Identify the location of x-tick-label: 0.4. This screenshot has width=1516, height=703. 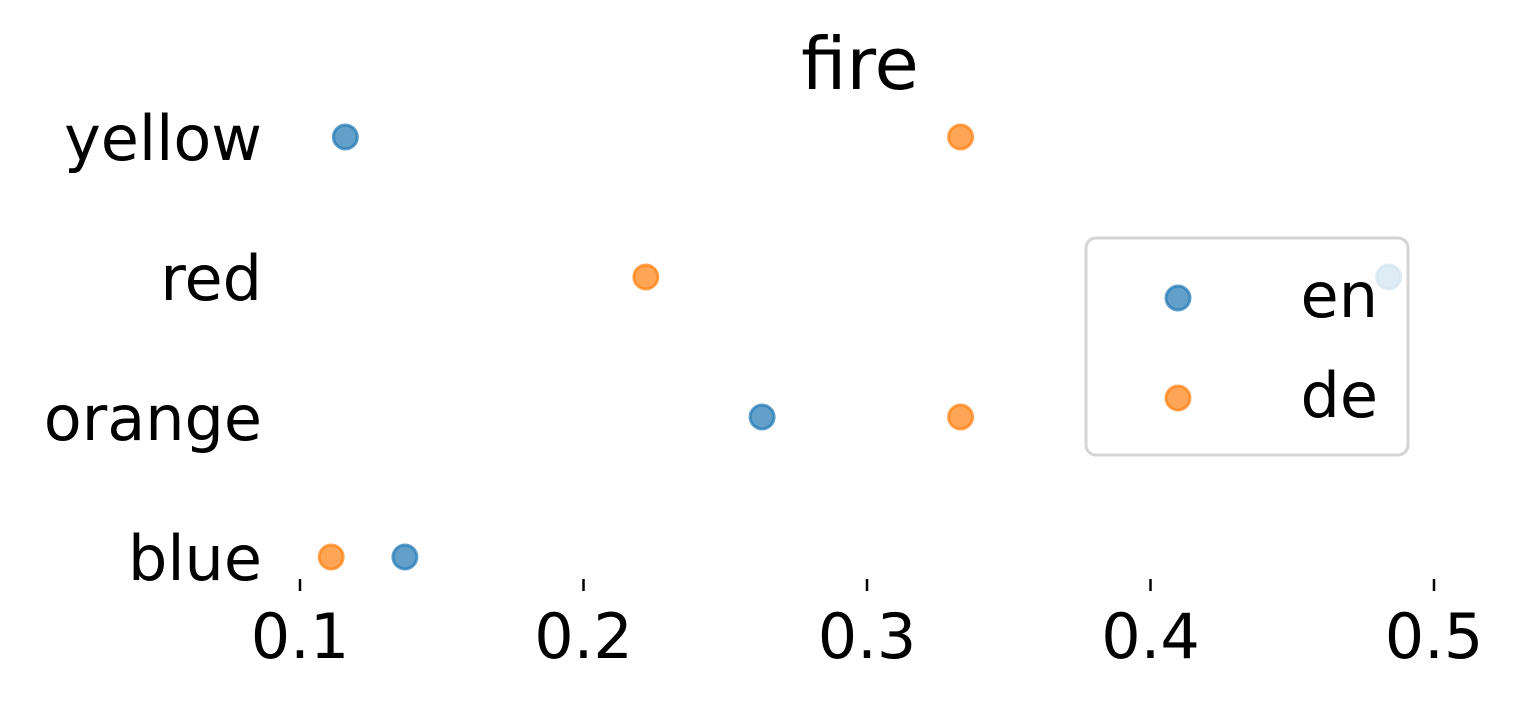
(1150, 636).